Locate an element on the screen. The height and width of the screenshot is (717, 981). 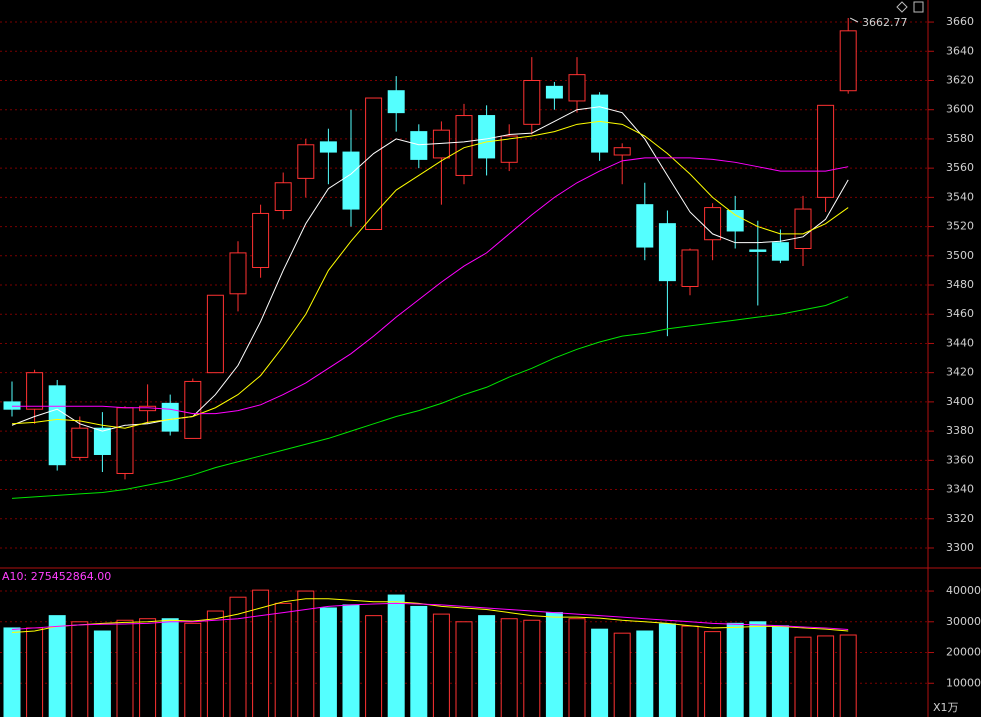
y-tick-label: 3580 is located at coordinates (960, 138).